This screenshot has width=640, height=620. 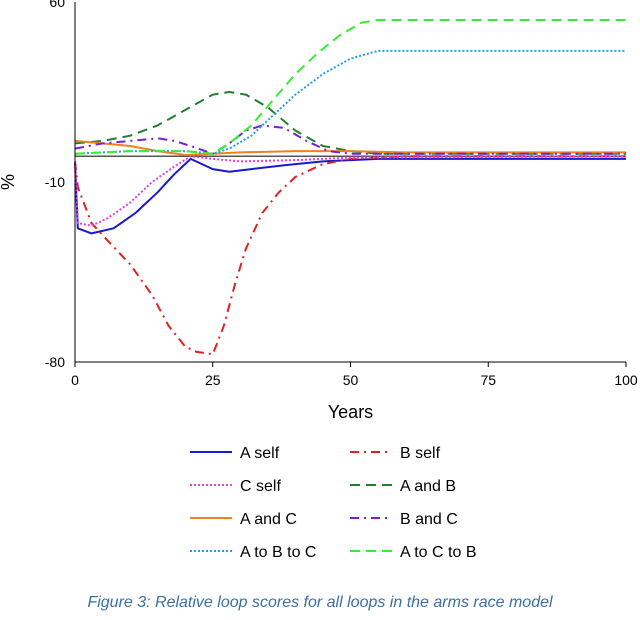 I want to click on series-line-a-self, so click(x=350, y=196).